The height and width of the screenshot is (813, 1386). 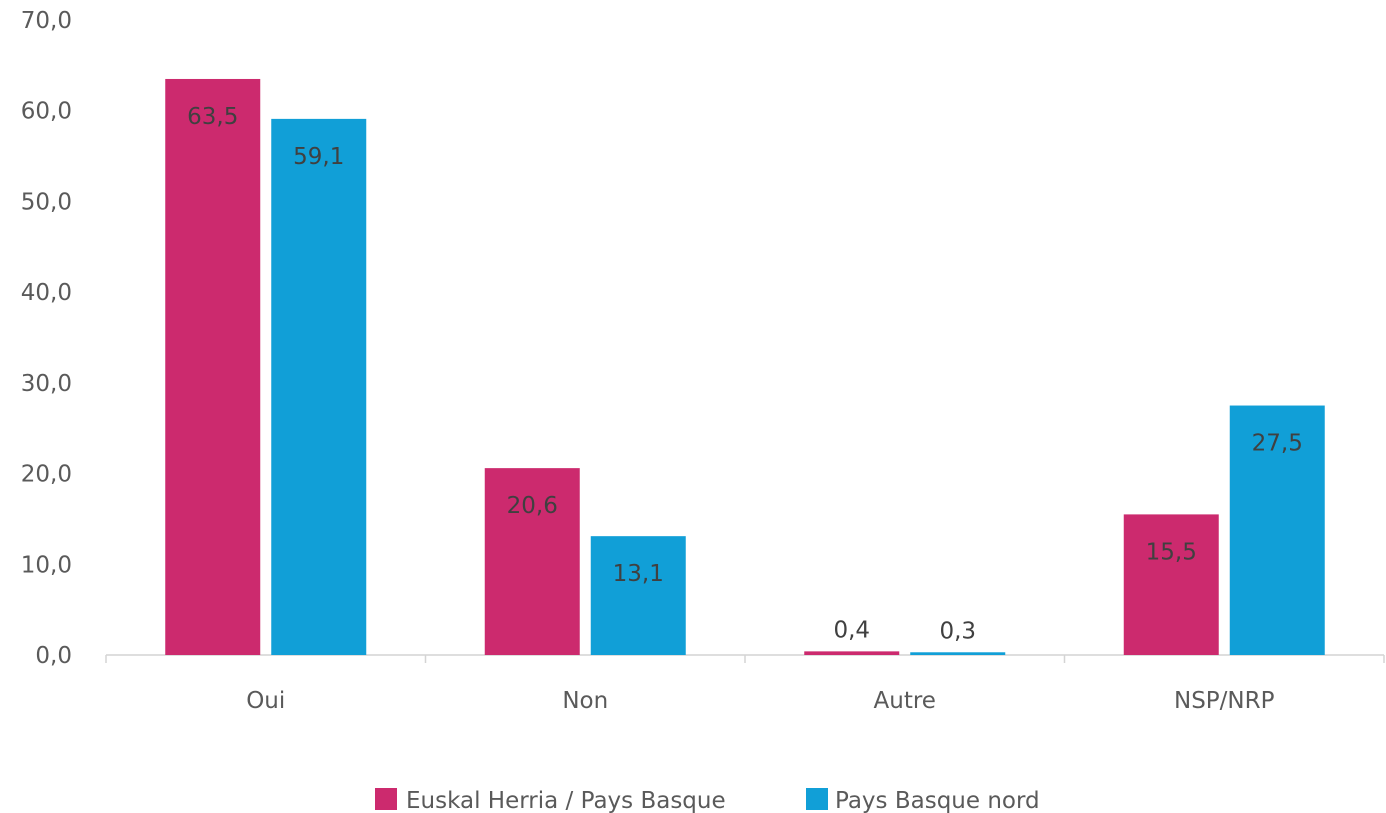 What do you see at coordinates (318, 157) in the screenshot?
I see `data-label: 59,1` at bounding box center [318, 157].